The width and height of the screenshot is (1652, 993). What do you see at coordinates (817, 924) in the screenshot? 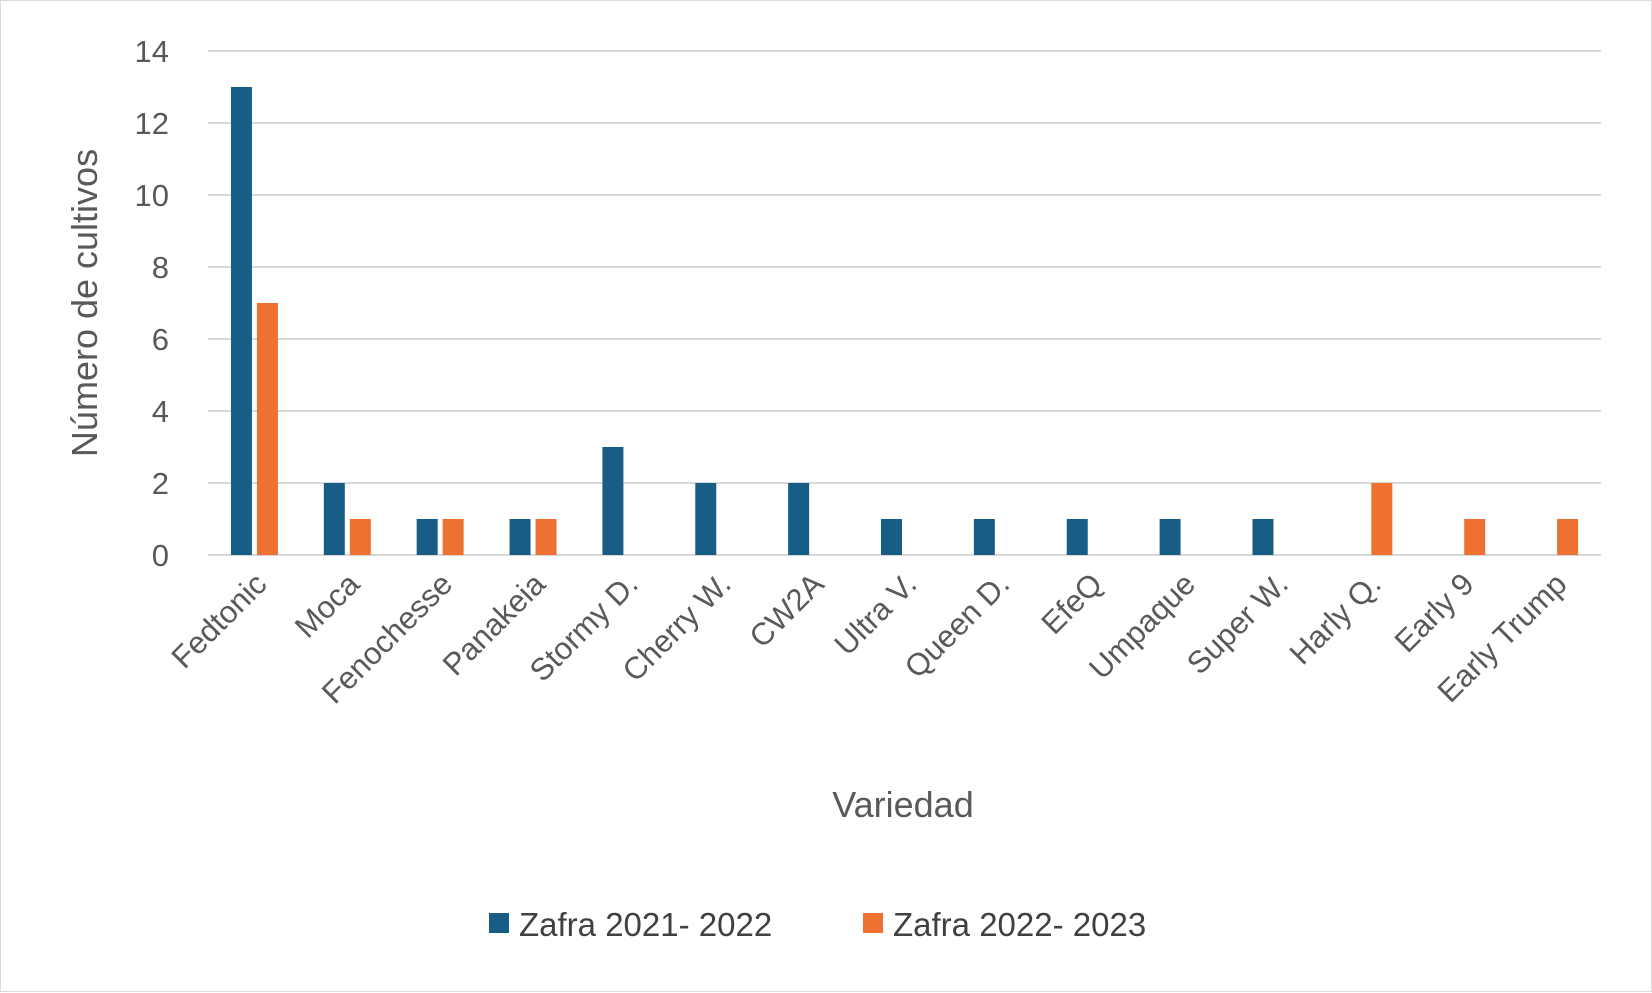
I see `legend: Zafra 2021- 2022 Zafra 2022- 2023` at bounding box center [817, 924].